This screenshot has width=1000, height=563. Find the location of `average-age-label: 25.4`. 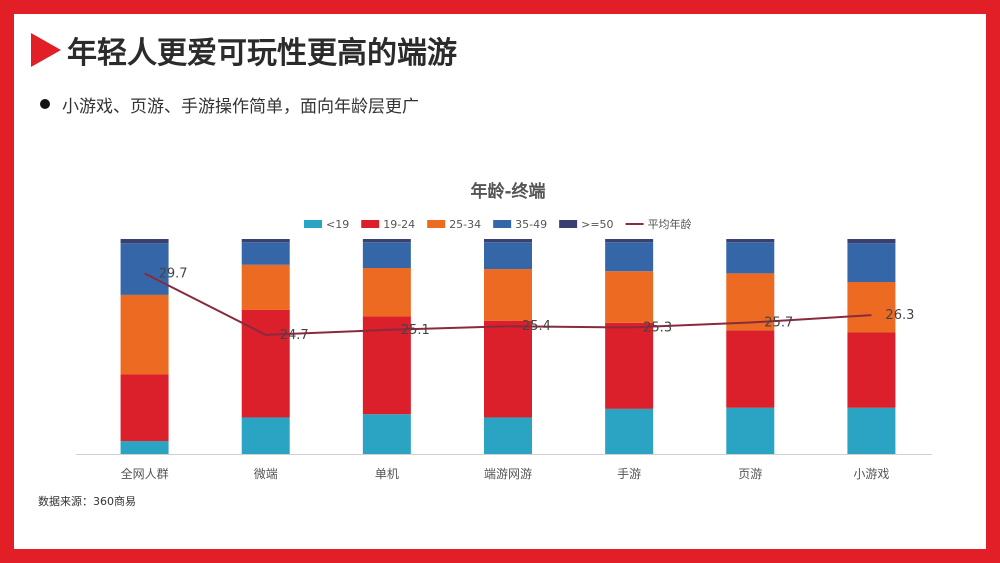

average-age-label: 25.4 is located at coordinates (536, 326).